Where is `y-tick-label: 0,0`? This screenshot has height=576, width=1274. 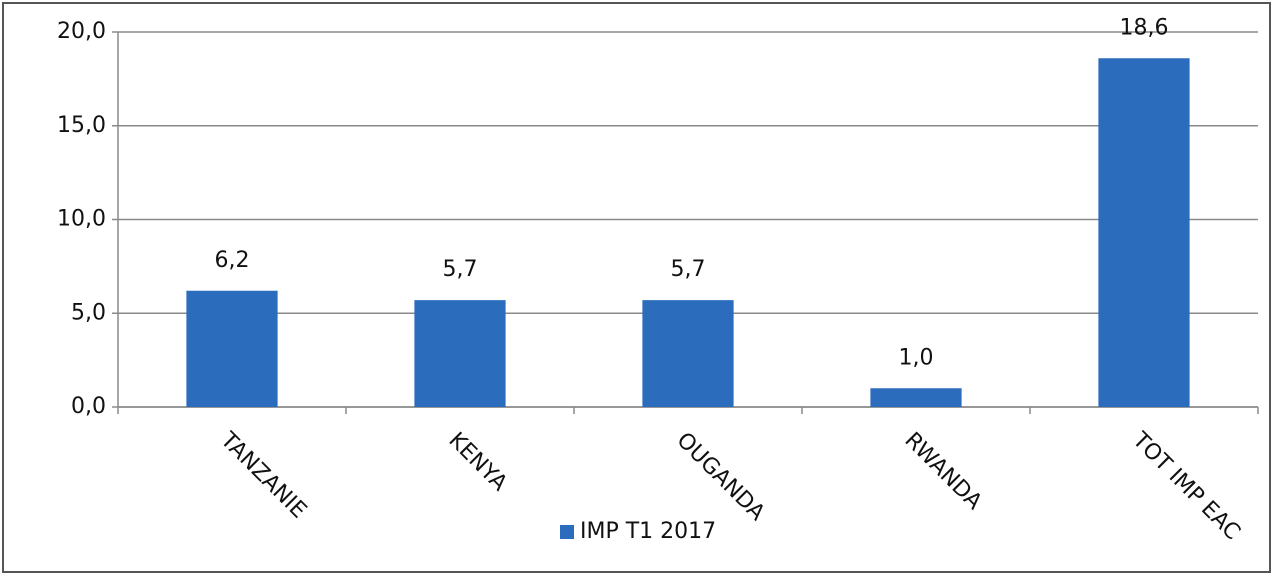 y-tick-label: 0,0 is located at coordinates (88, 406).